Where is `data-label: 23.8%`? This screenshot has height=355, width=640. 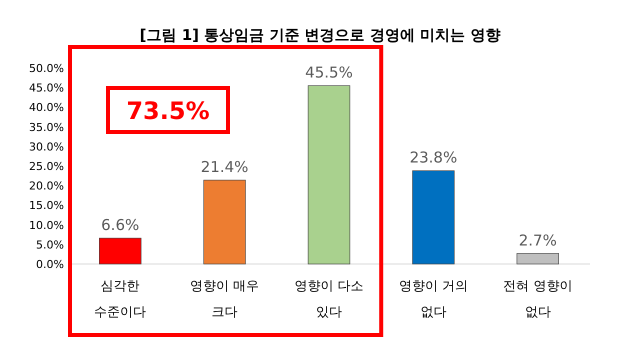
data-label: 23.8% is located at coordinates (434, 157).